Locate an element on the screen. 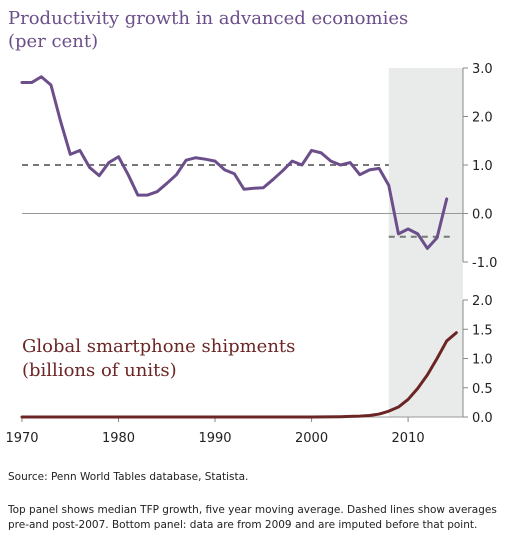 The image size is (510, 550). bottom-y-axis: 2.0 1.5 1.0 0.5 0.0 is located at coordinates (477, 360).